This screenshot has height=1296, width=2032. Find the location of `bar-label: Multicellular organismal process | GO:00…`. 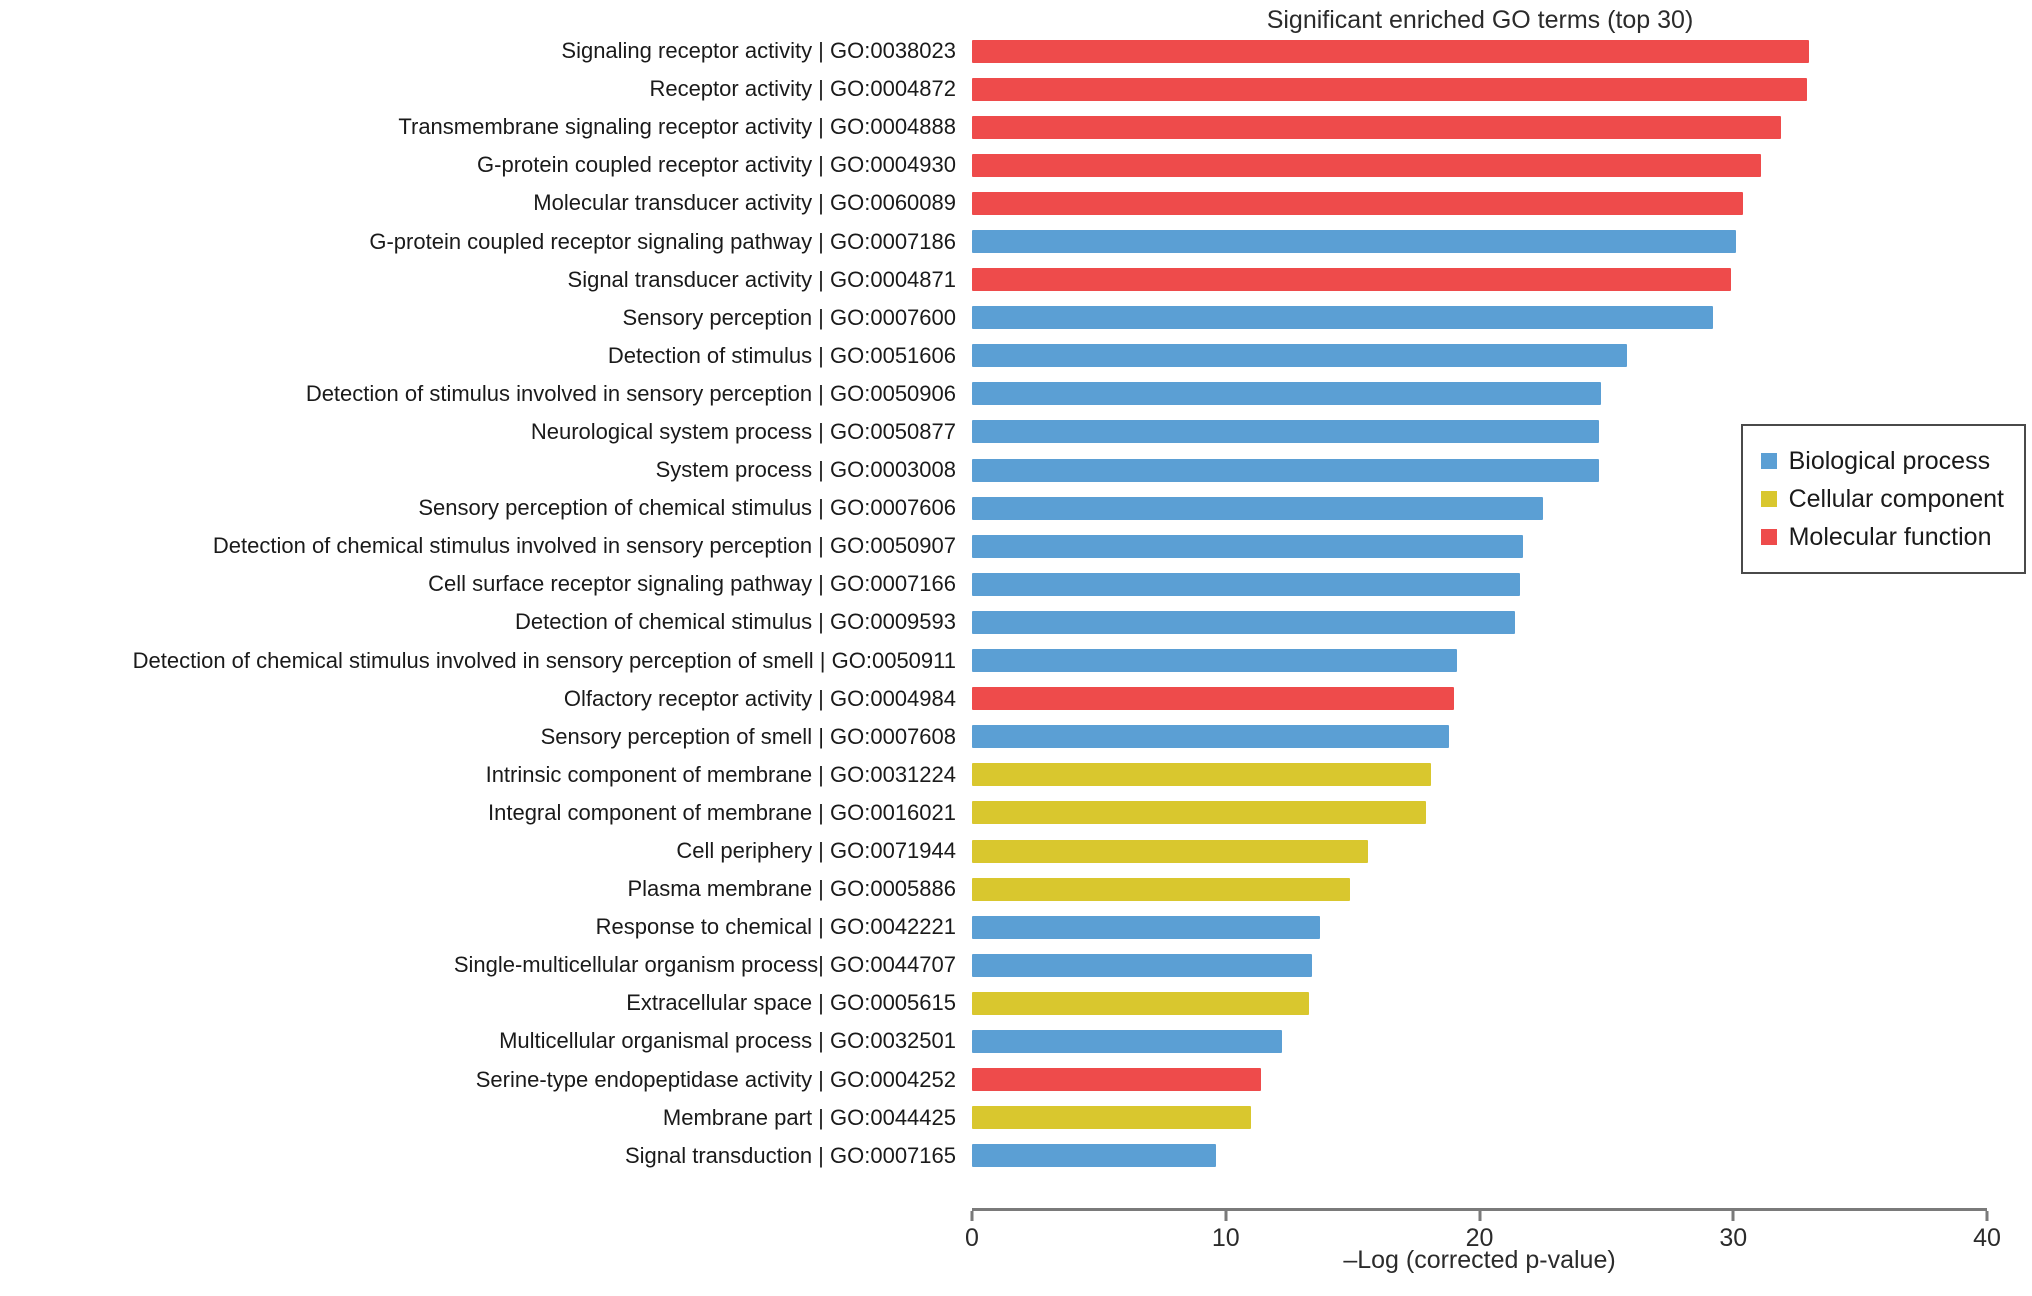

bar-label: Multicellular organismal process | GO:00… is located at coordinates (727, 1041).